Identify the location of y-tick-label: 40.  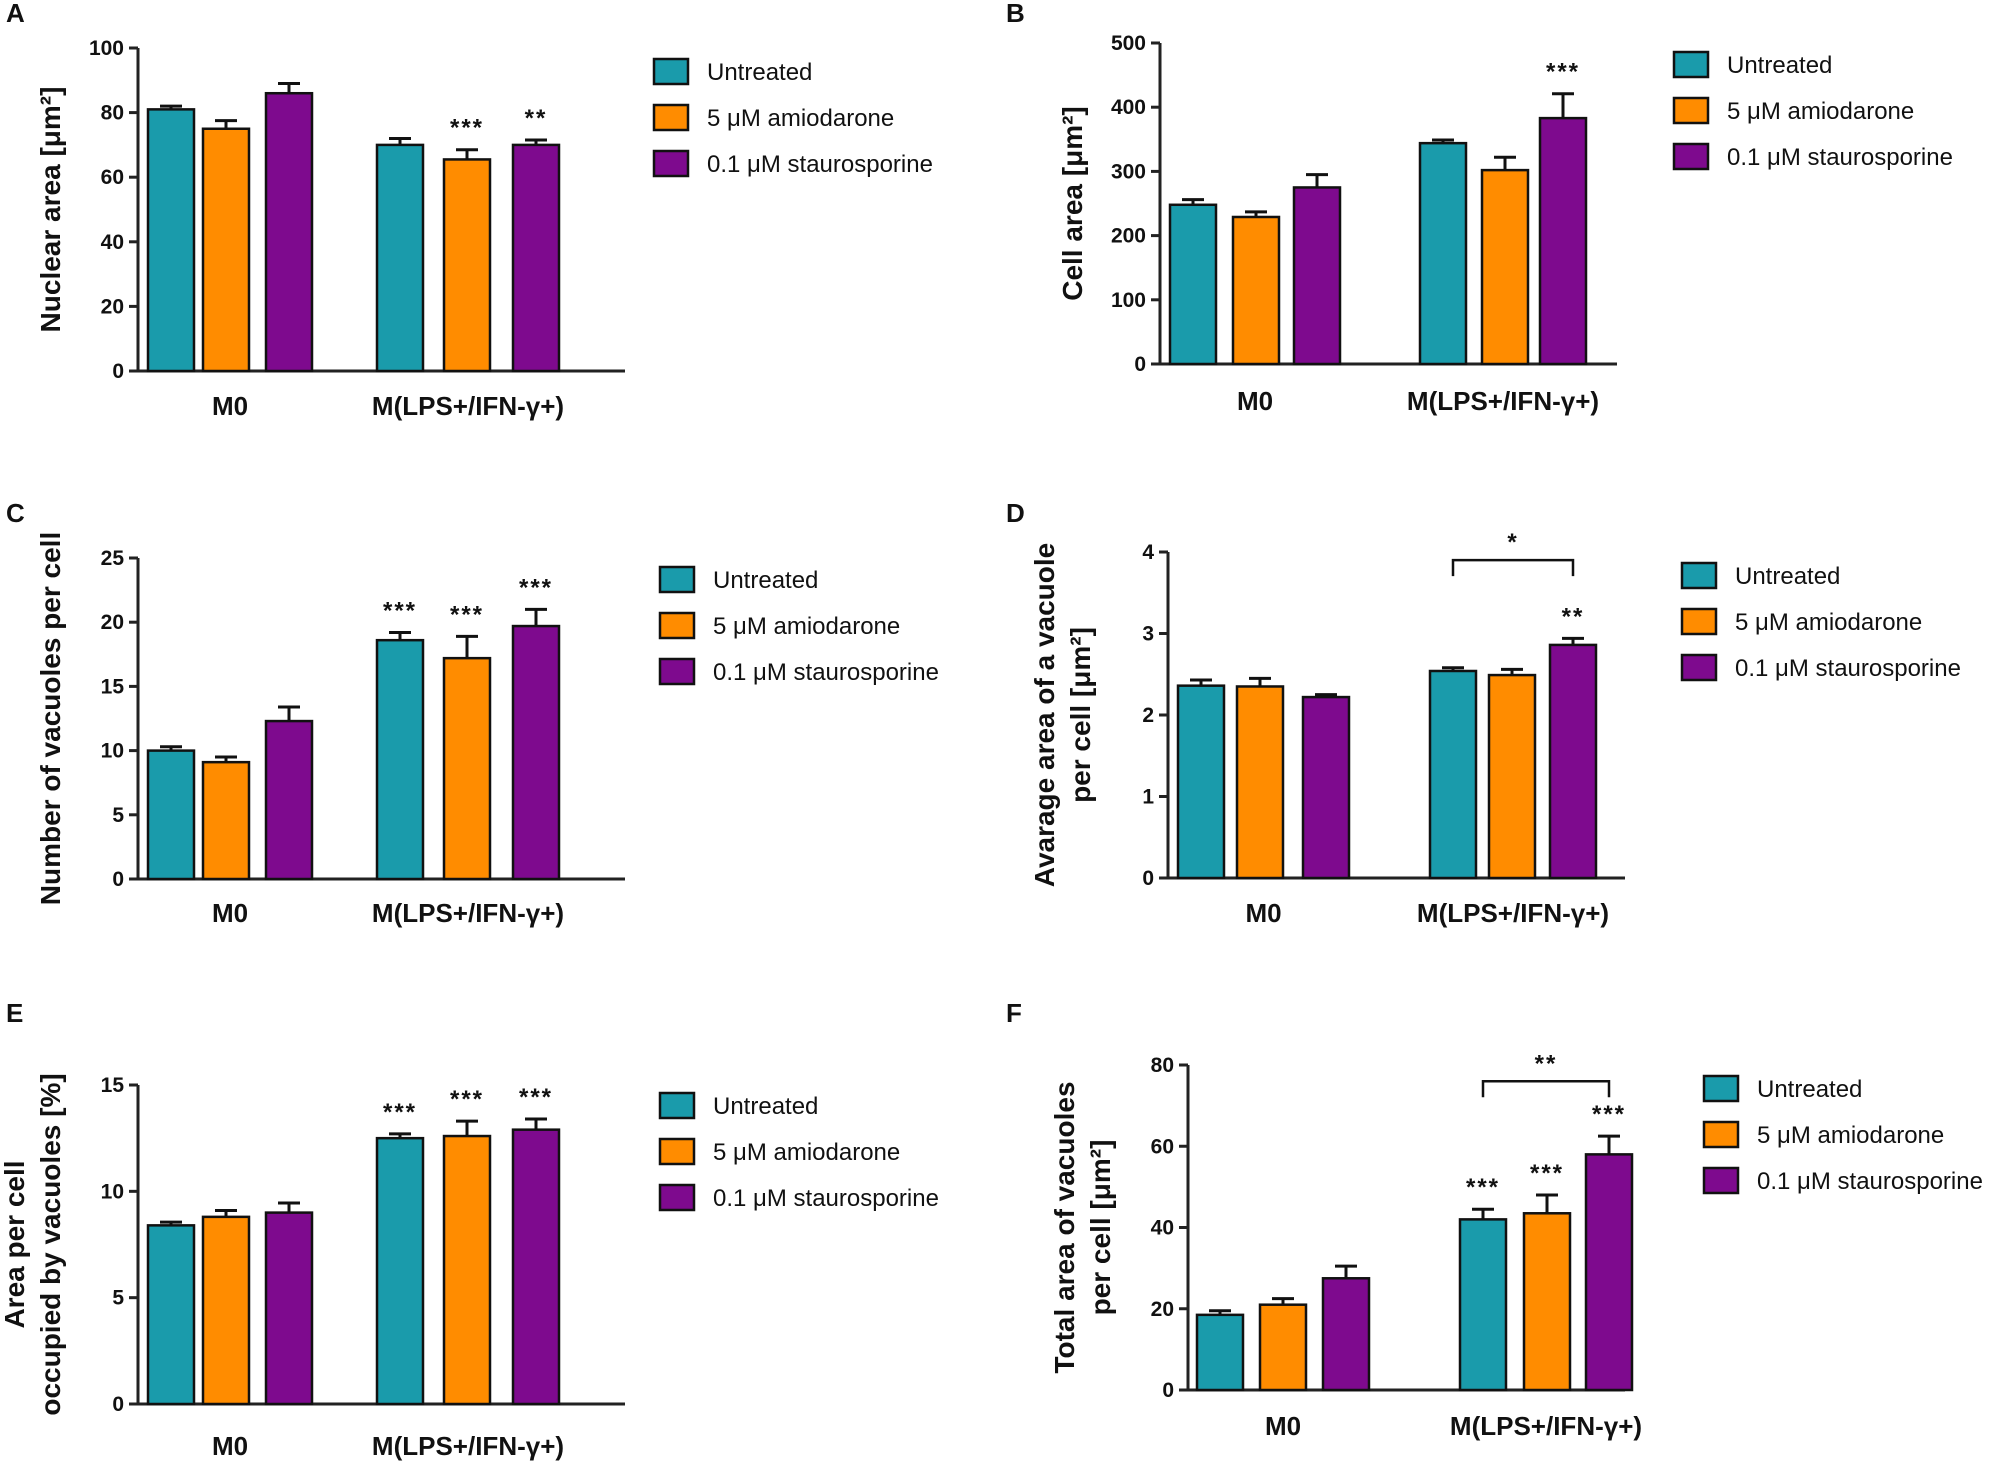
(112, 242).